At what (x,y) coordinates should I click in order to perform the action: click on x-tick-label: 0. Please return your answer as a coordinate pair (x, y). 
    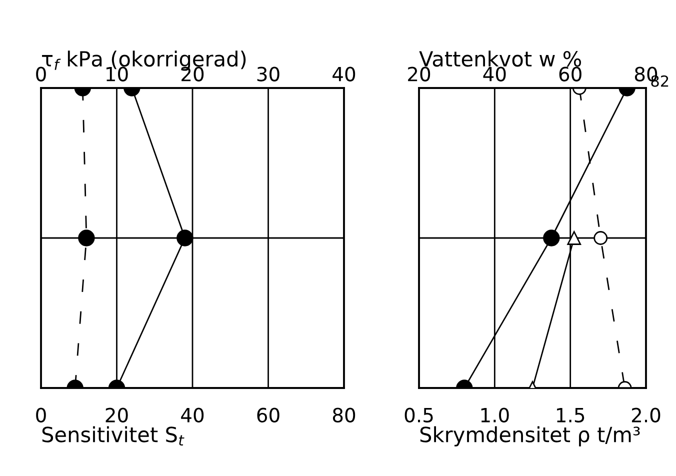
    Looking at the image, I should click on (41, 415).